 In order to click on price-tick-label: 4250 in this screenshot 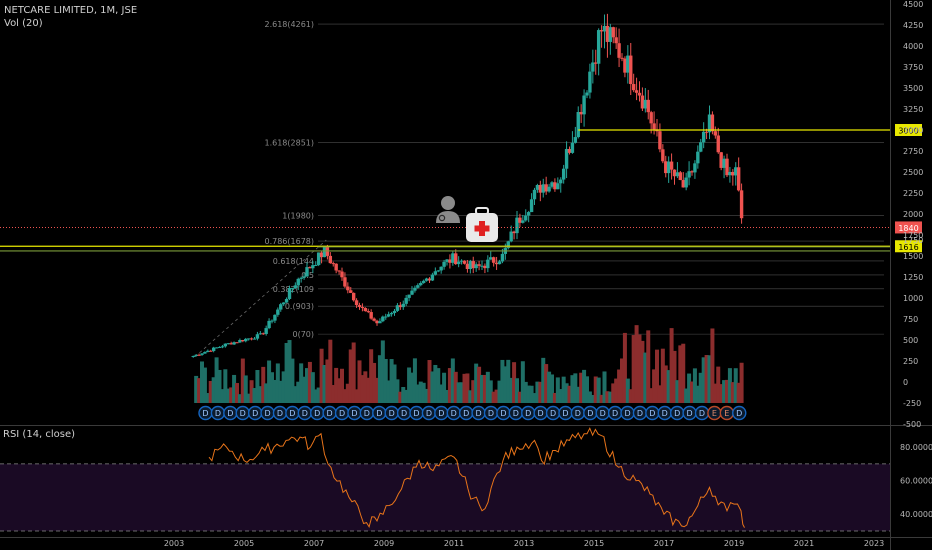, I will do `click(913, 25)`.